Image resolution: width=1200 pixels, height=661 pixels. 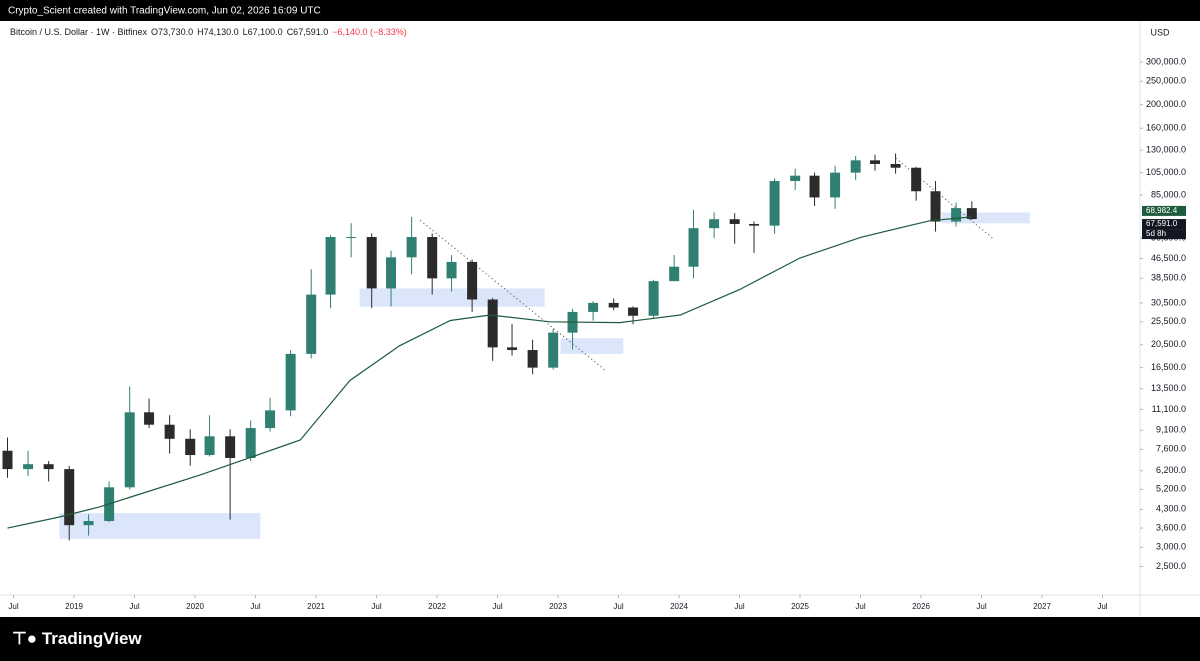 What do you see at coordinates (1171, 566) in the screenshot?
I see `y-tick-label: 2,500.0` at bounding box center [1171, 566].